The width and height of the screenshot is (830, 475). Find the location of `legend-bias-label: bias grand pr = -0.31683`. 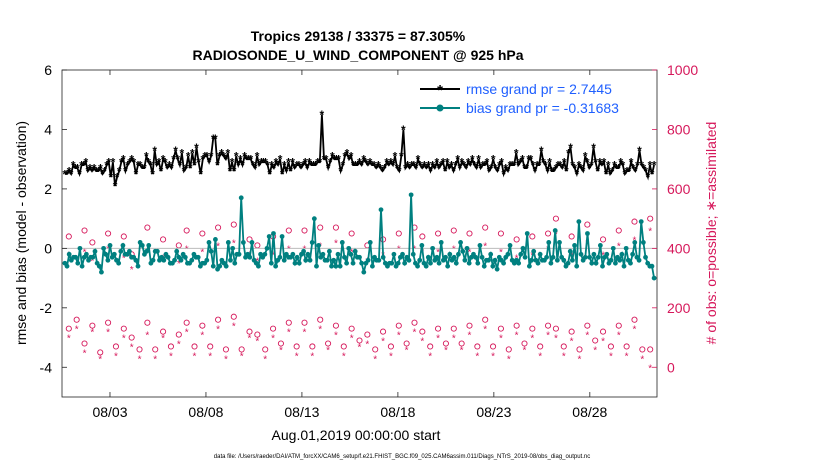

legend-bias-label: bias grand pr = -0.31683 is located at coordinates (542, 108).